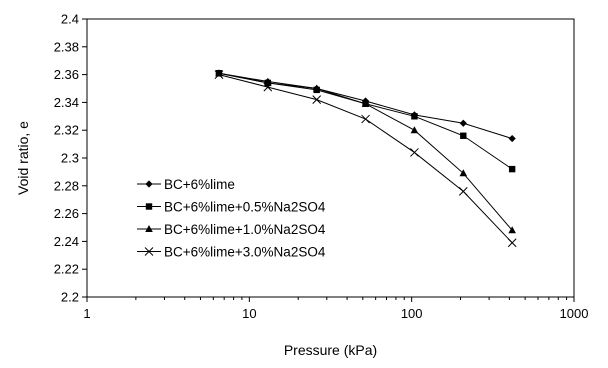  What do you see at coordinates (66, 130) in the screenshot?
I see `y-tick-label: 2.32` at bounding box center [66, 130].